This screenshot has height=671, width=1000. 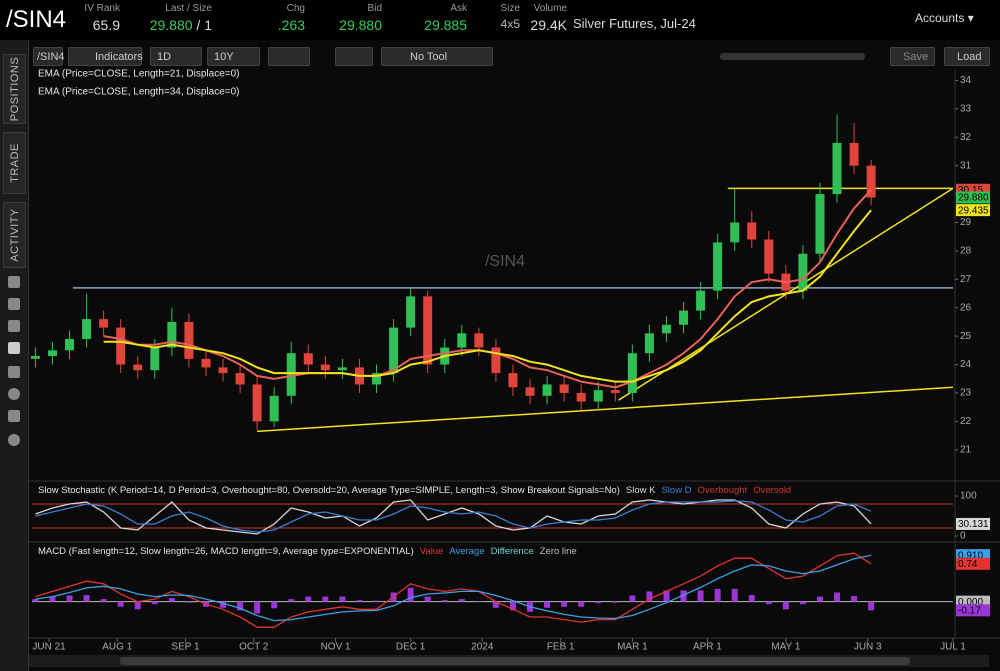 What do you see at coordinates (185, 647) in the screenshot?
I see `x-tick-label: SEP 1` at bounding box center [185, 647].